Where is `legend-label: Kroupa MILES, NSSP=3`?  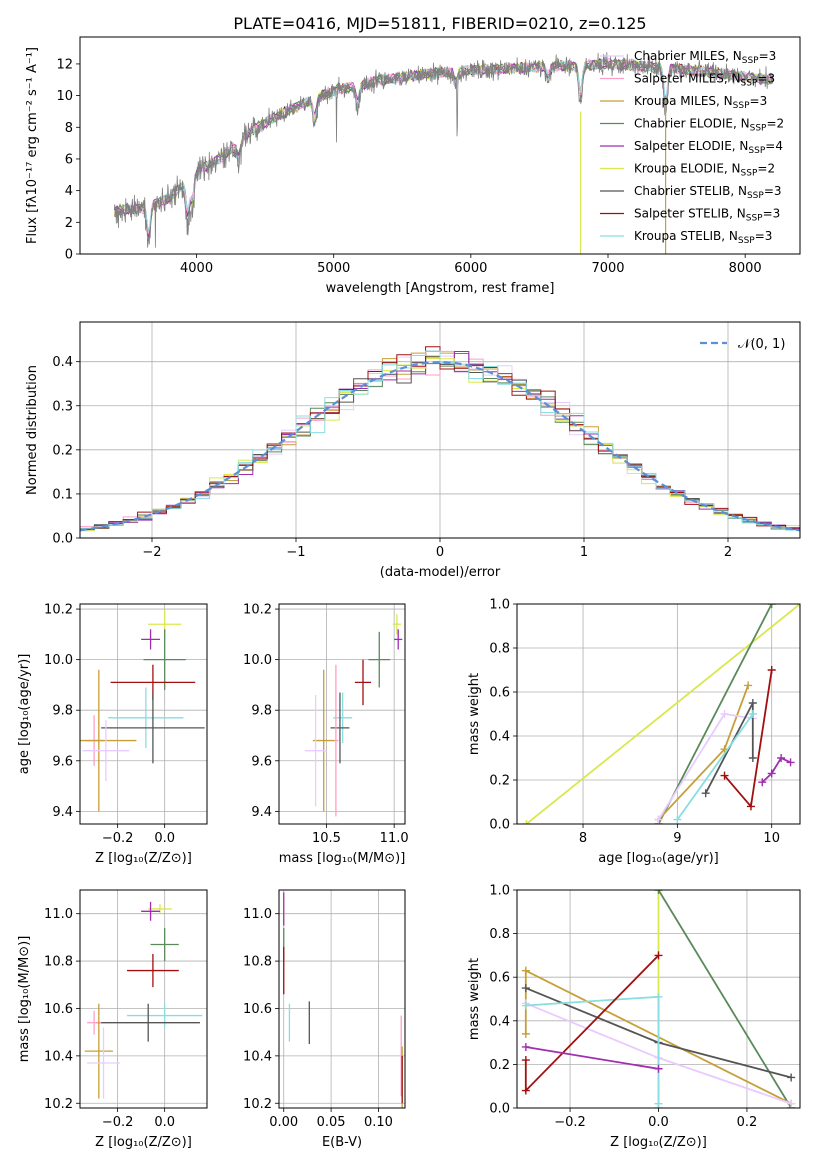 legend-label: Kroupa MILES, NSSP=3 is located at coordinates (700, 102).